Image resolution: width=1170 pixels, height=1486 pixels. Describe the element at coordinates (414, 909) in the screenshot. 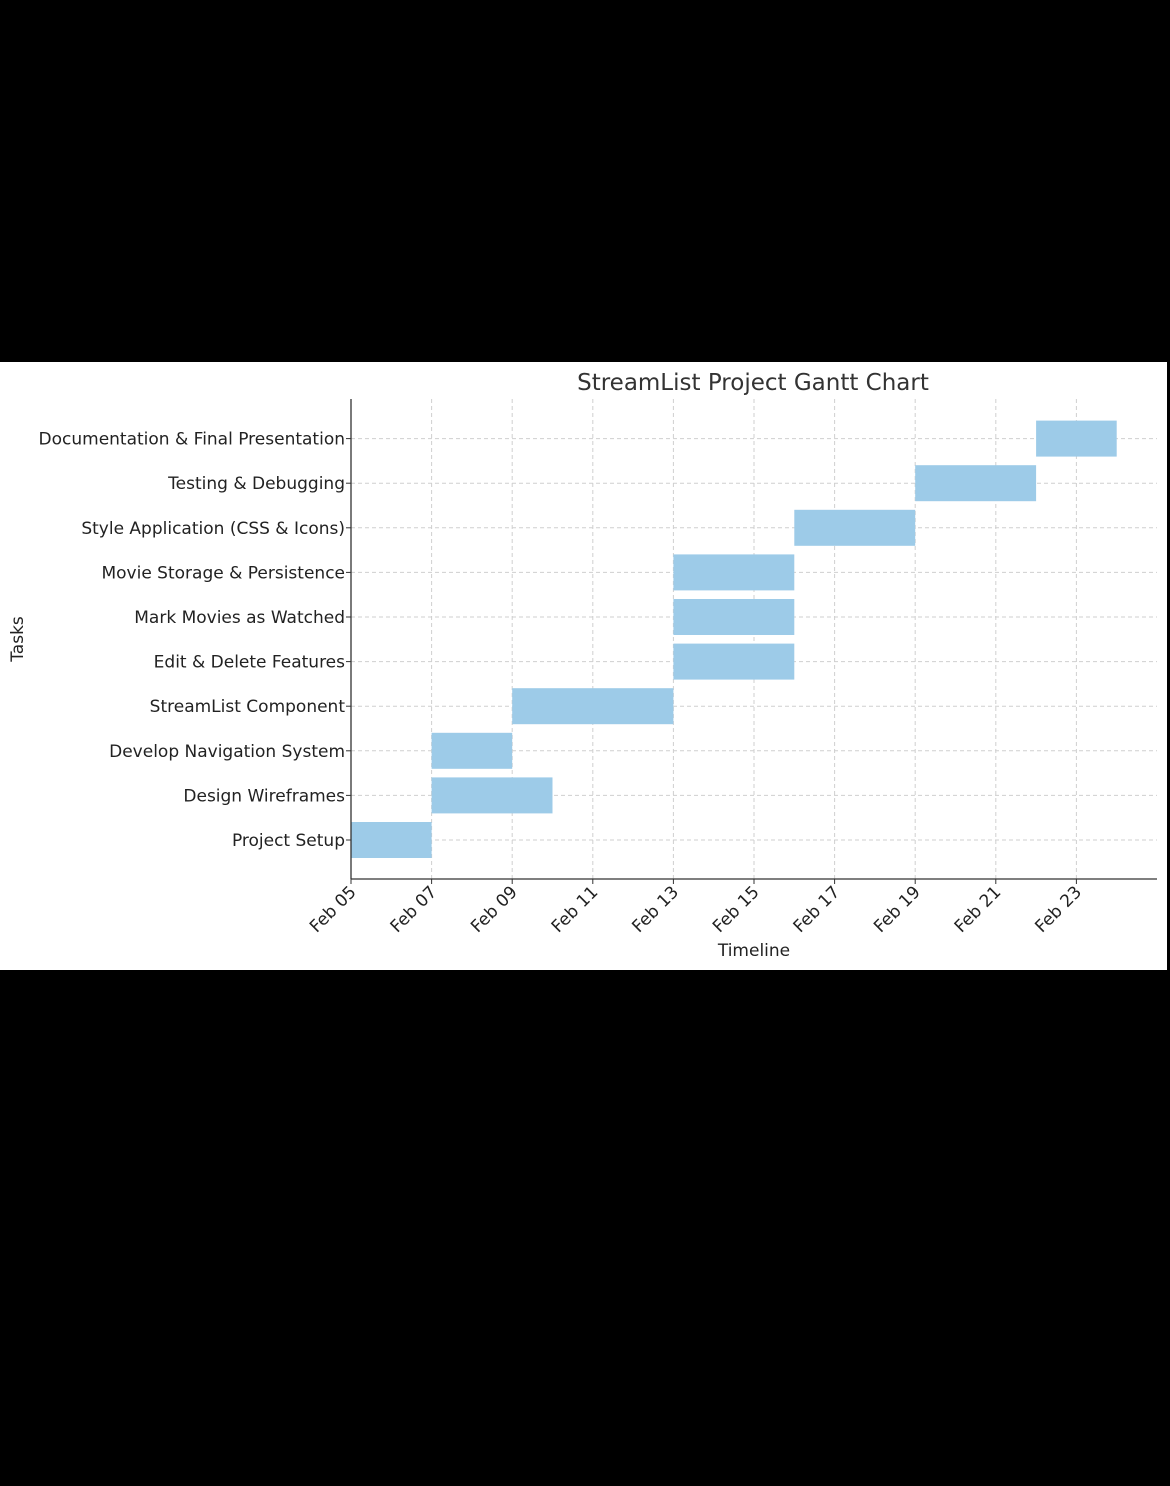

I see `x-tick-label: Feb 07` at that location.